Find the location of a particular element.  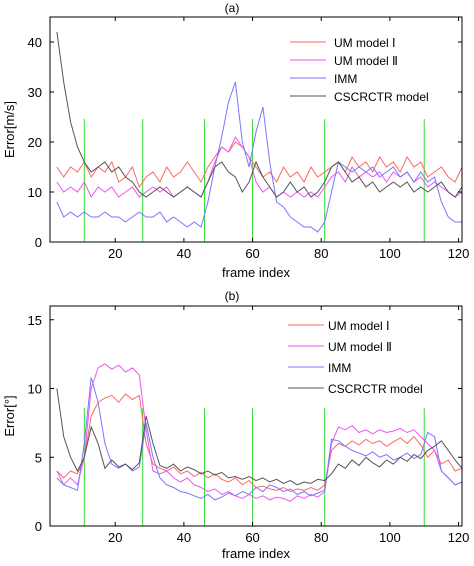

panel-label: (a) is located at coordinates (232, 8).